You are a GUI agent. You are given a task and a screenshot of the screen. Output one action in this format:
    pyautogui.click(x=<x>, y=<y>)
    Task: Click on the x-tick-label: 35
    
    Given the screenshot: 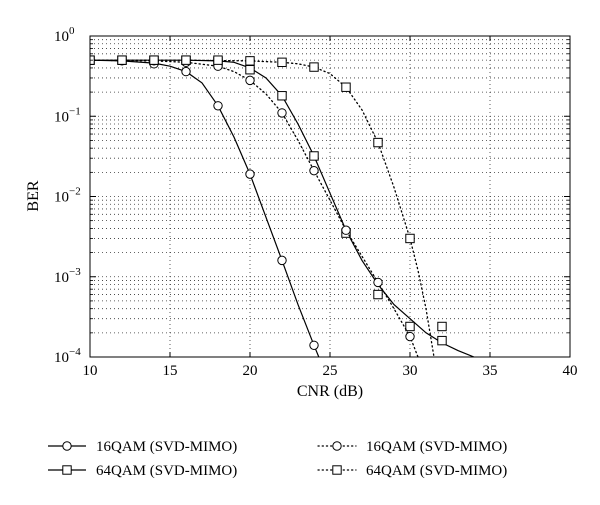 What is the action you would take?
    pyautogui.click(x=490, y=371)
    